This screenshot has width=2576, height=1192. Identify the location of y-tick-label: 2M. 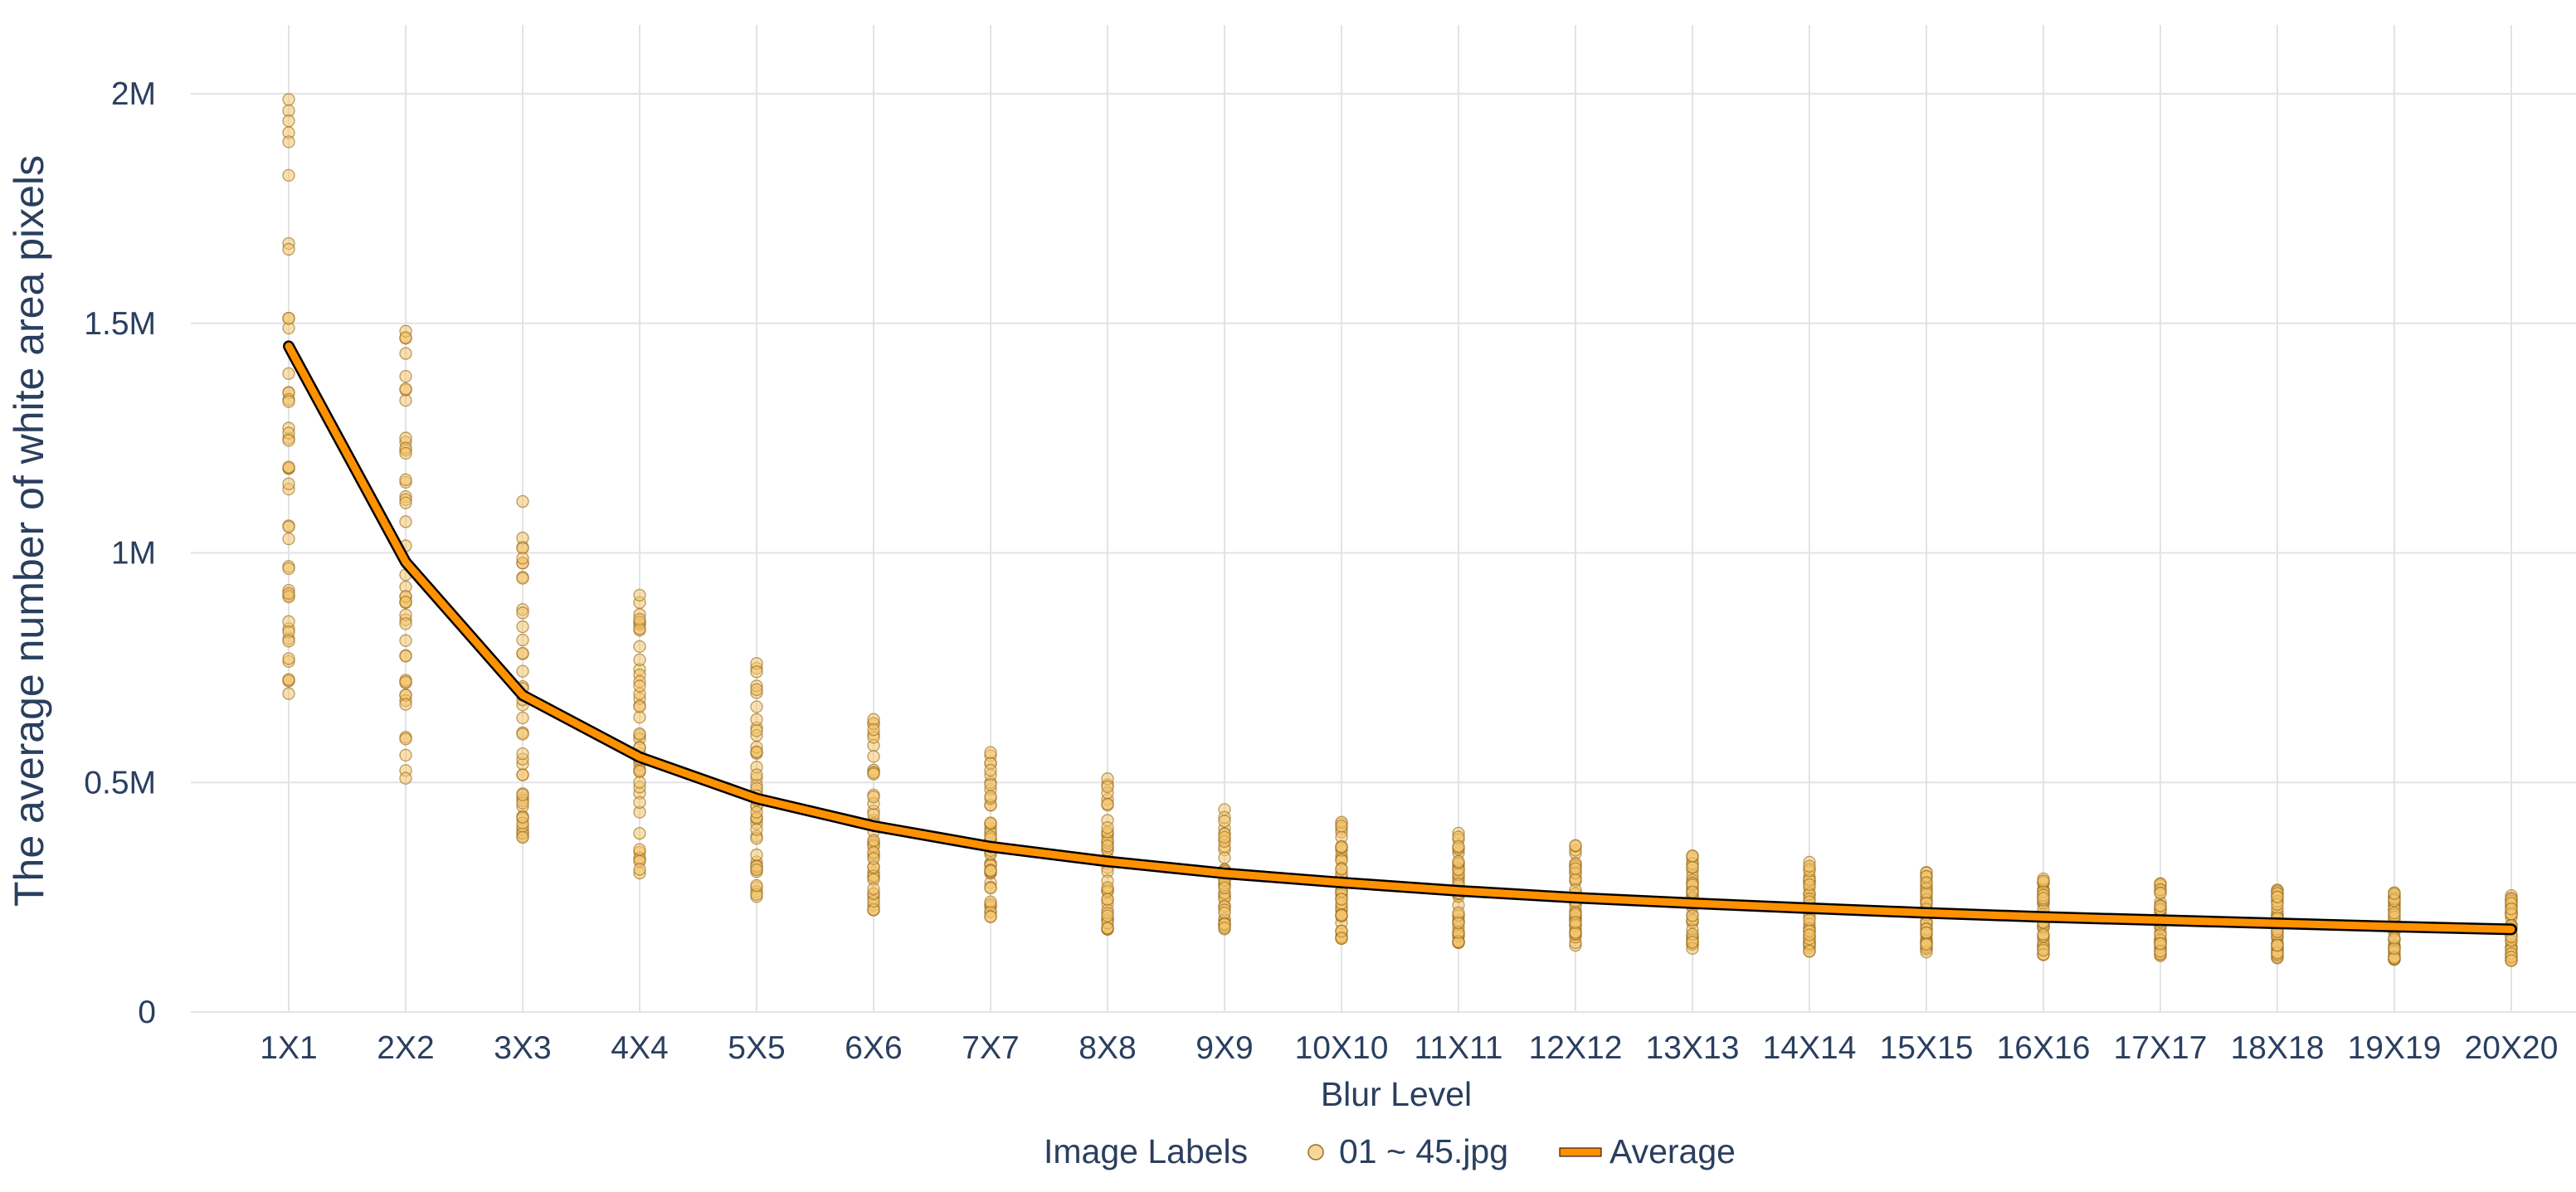
(133, 94).